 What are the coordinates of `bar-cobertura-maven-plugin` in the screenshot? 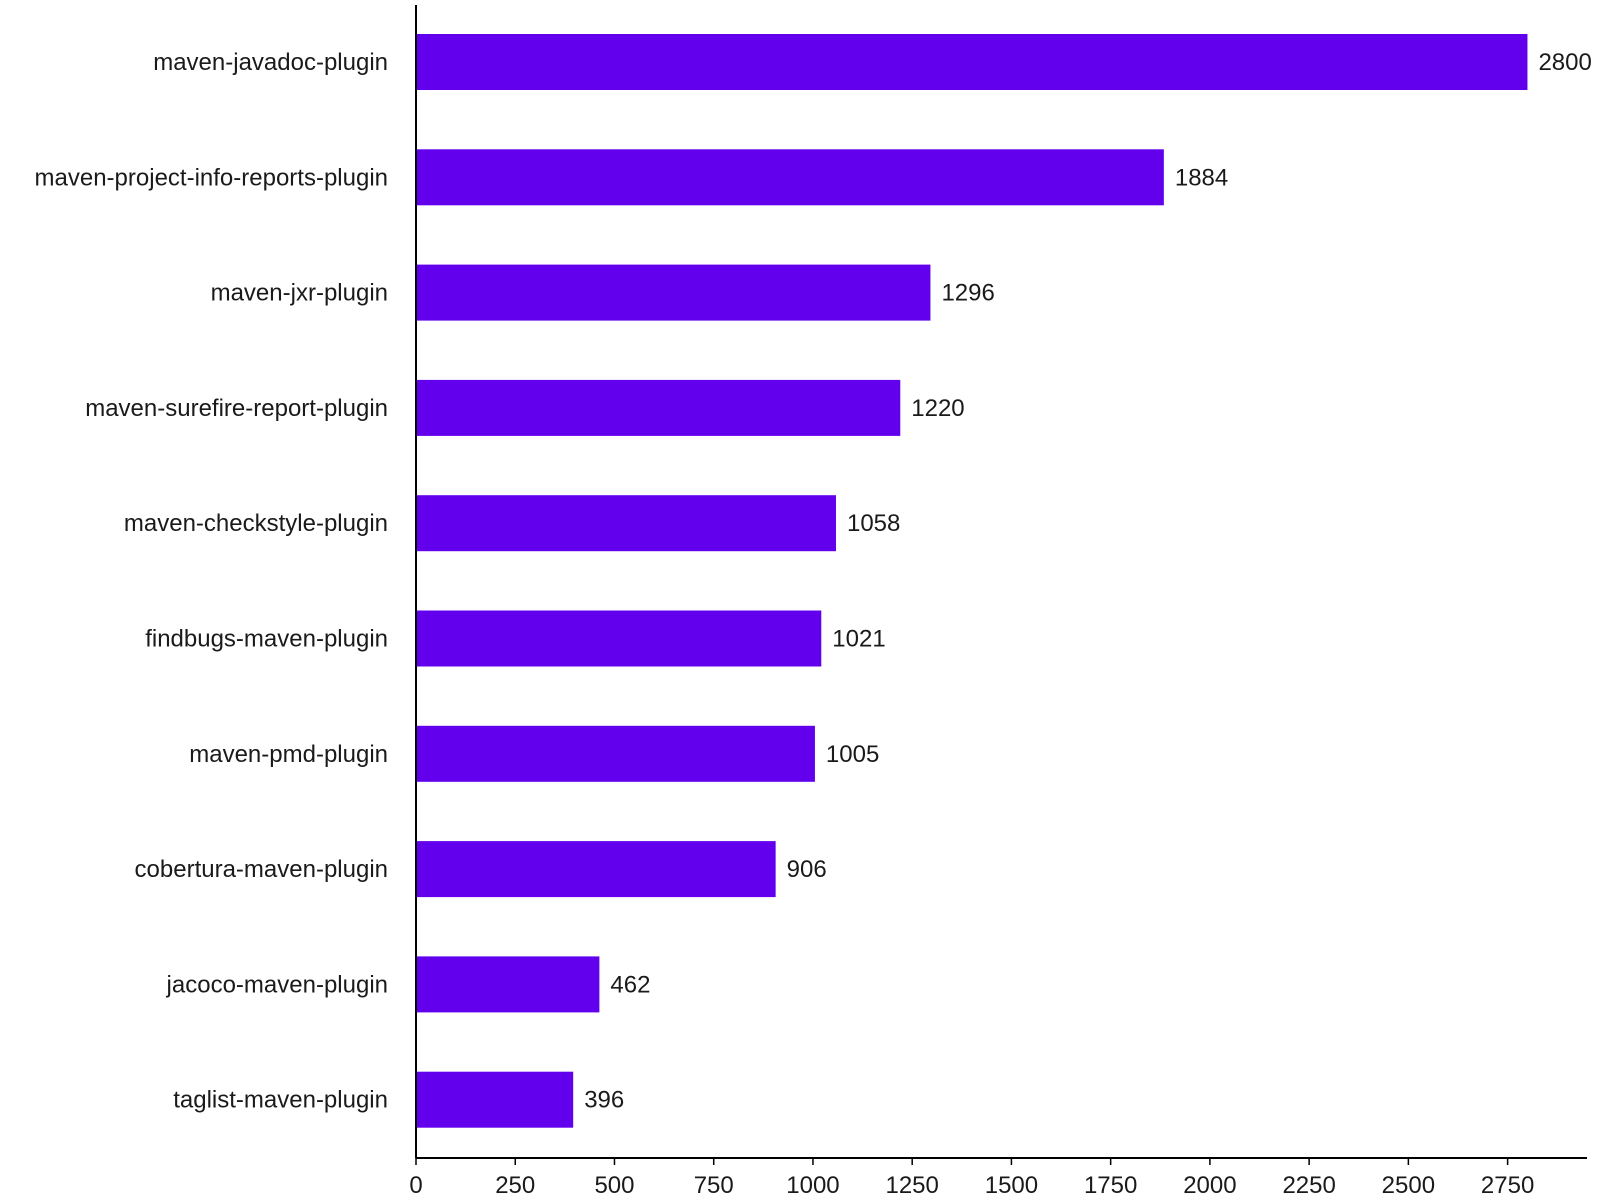 It's located at (596, 869).